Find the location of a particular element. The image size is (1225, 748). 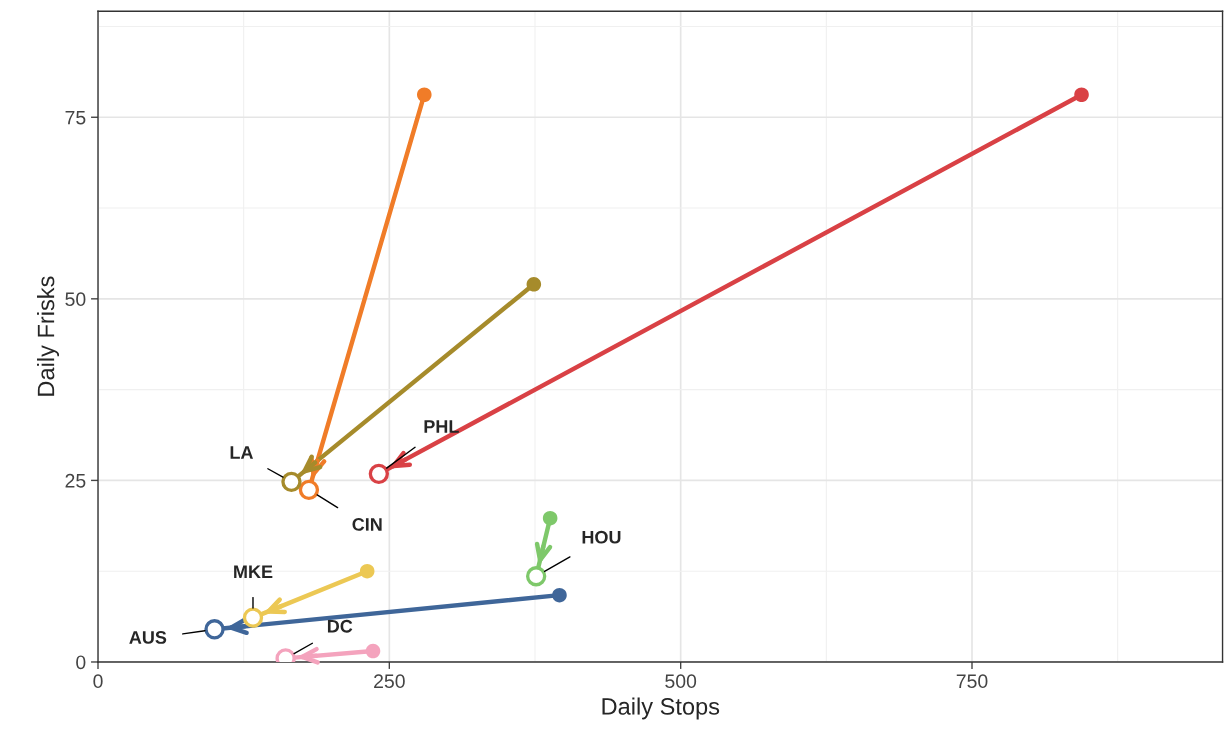

y-tick-label: 75 is located at coordinates (75, 117).